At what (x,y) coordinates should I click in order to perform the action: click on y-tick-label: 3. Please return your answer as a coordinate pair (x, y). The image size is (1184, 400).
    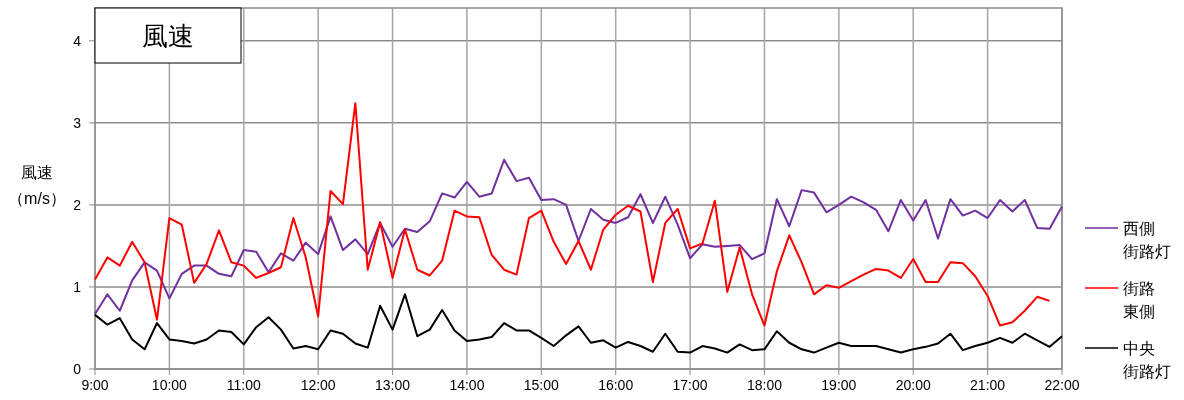
    Looking at the image, I should click on (77, 122).